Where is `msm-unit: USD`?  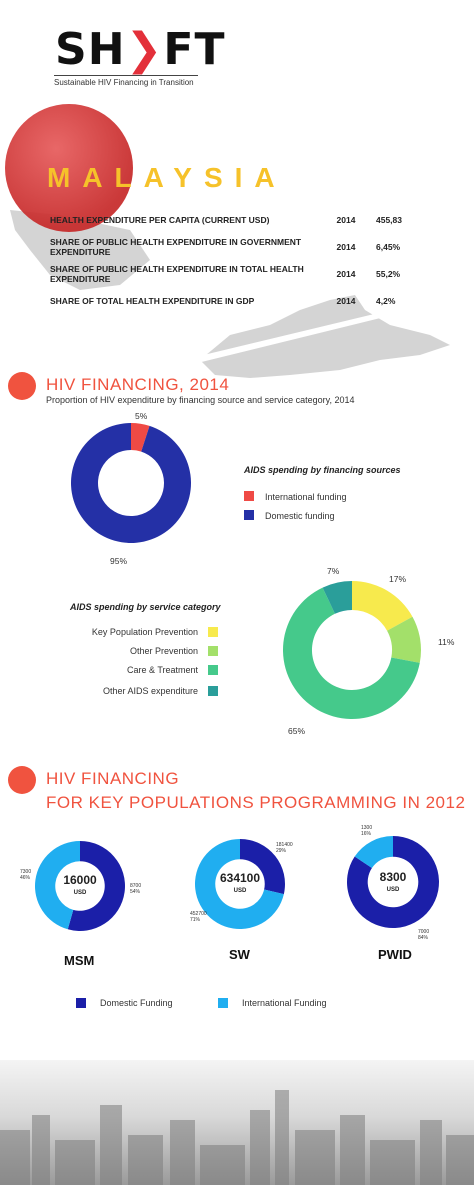
msm-unit: USD is located at coordinates (80, 893).